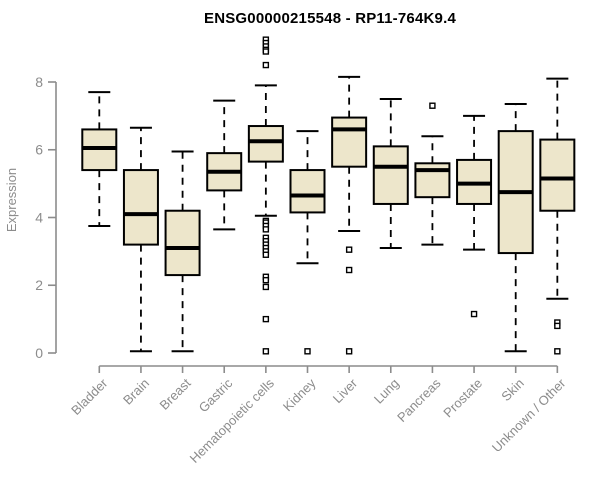 The height and width of the screenshot is (500, 600). I want to click on boxplot-hematopoietic-cells, so click(265, 195).